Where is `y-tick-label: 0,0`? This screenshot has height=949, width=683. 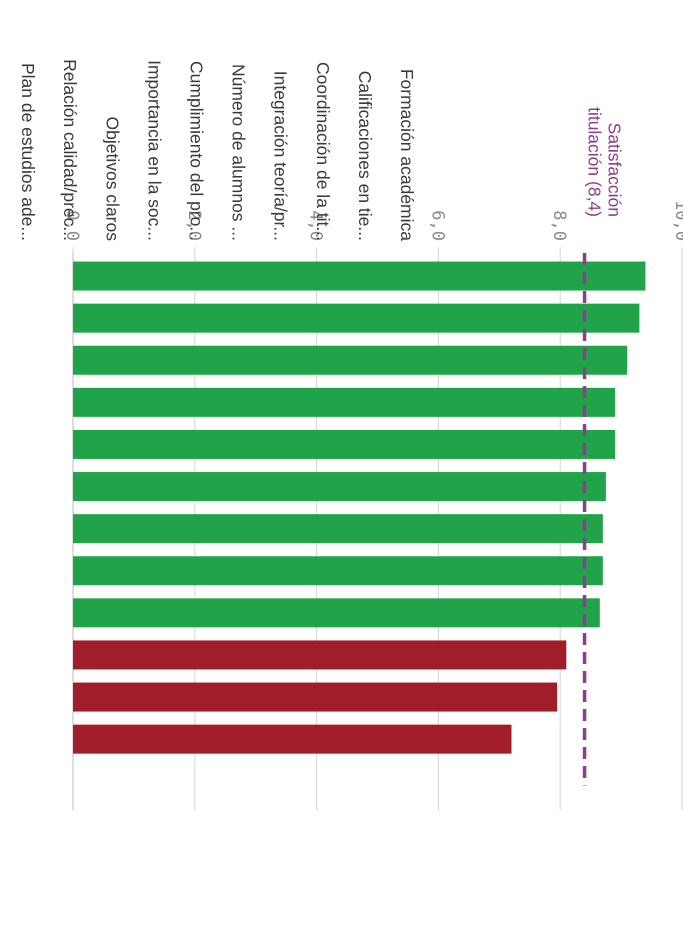 y-tick-label: 0,0 is located at coordinates (72, 225).